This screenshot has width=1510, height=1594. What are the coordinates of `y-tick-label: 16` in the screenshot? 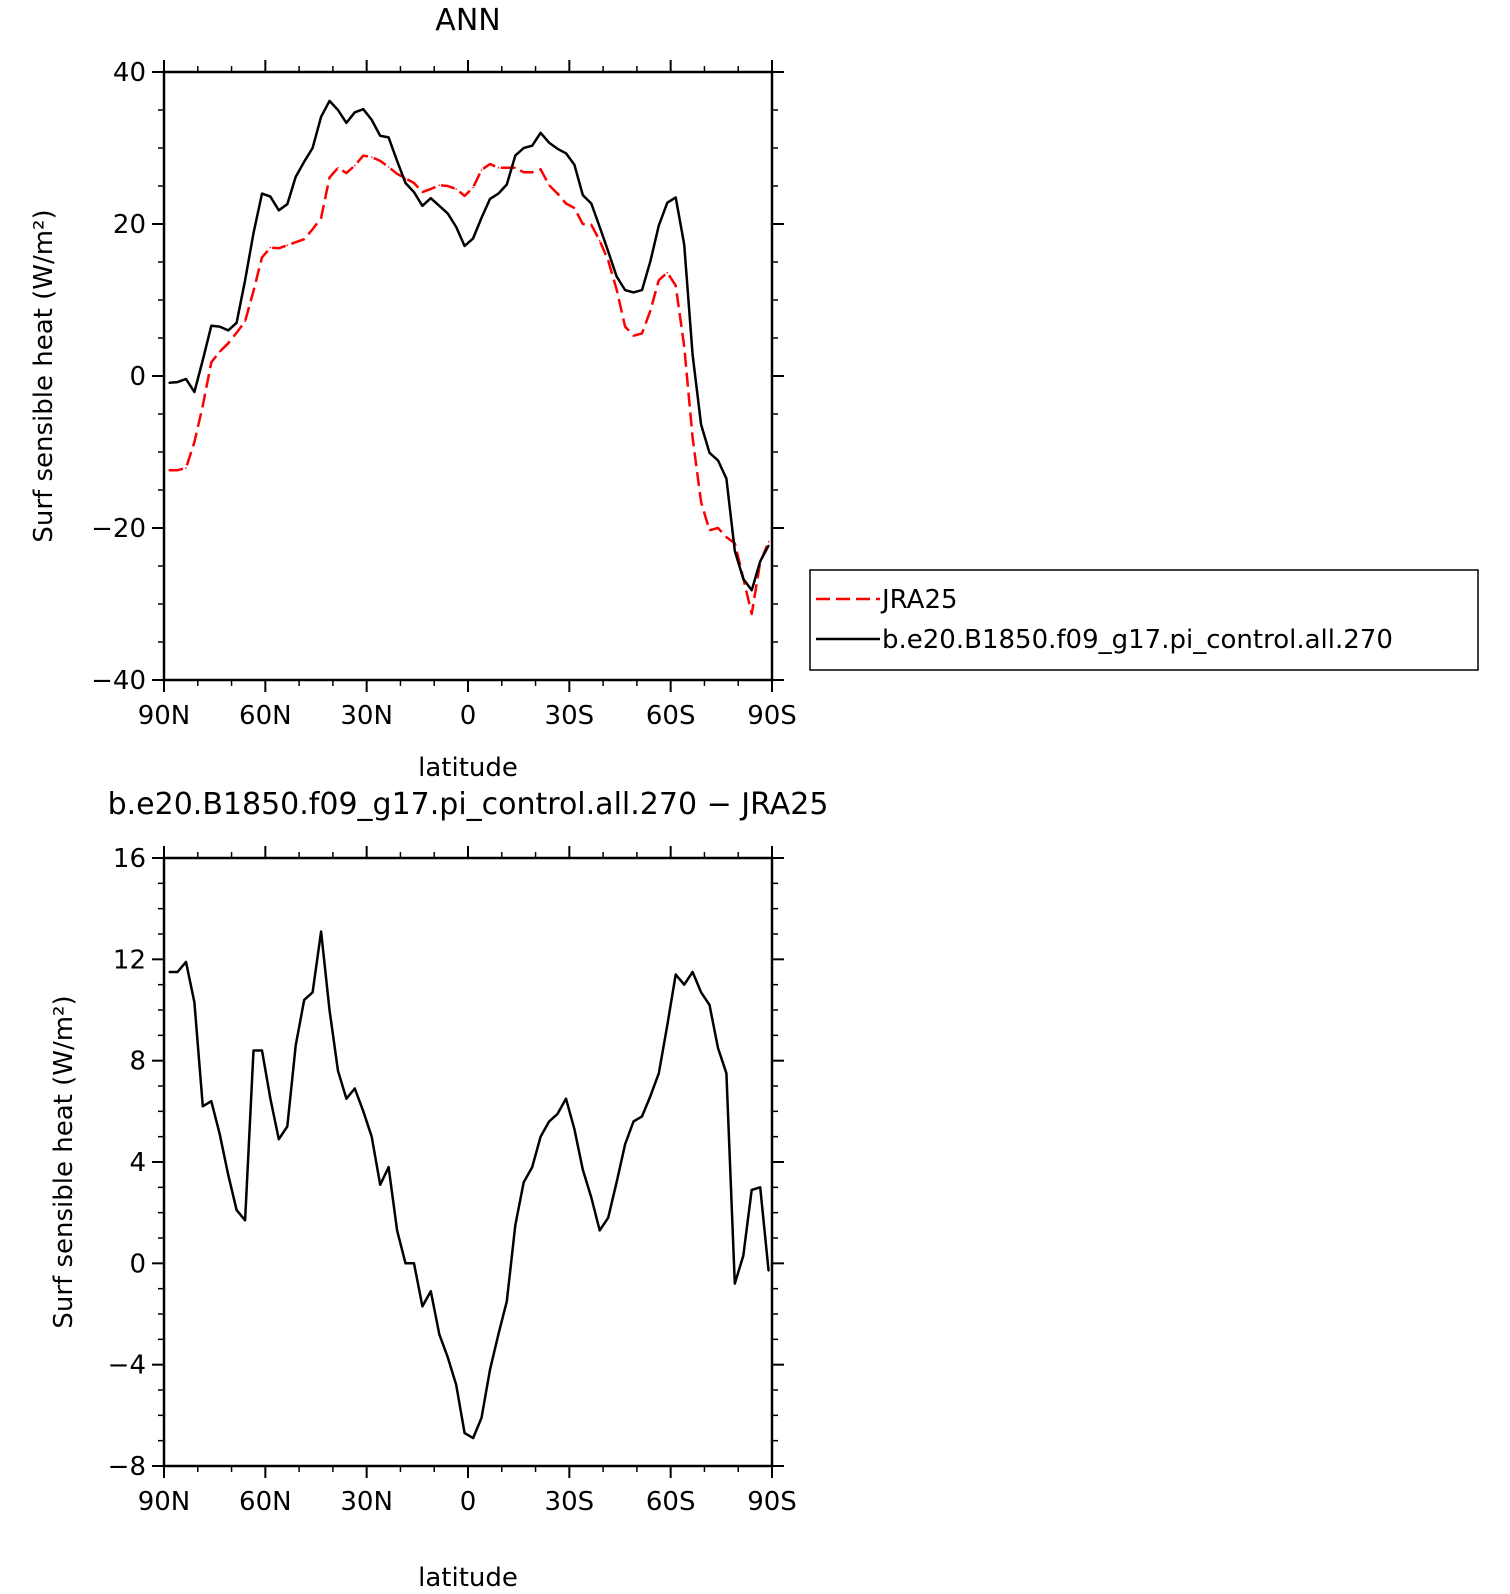 It's located at (129, 859).